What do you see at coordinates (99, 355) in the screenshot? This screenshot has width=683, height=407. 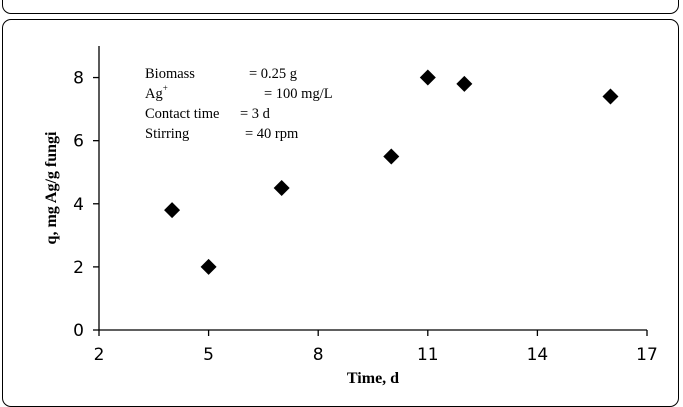 I see `x-tick-label: 2` at bounding box center [99, 355].